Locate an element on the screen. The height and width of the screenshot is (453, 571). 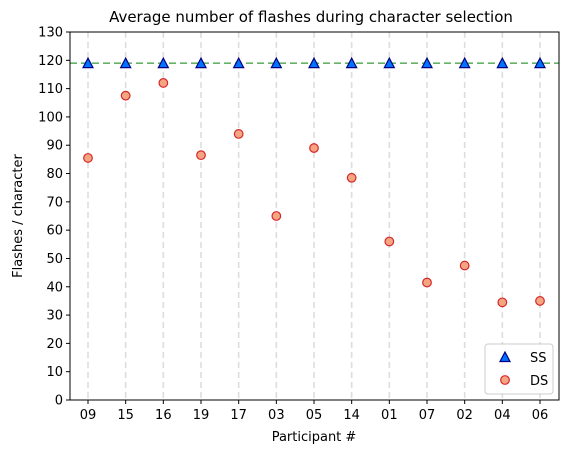
x-tick-label: 04 is located at coordinates (502, 415).